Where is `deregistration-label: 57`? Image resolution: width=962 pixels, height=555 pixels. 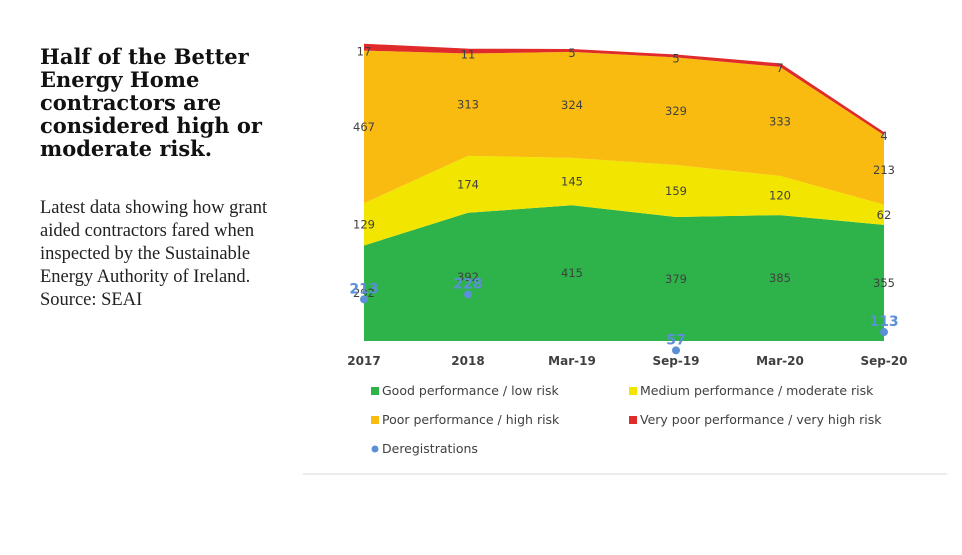
deregistration-label: 57 is located at coordinates (675, 340).